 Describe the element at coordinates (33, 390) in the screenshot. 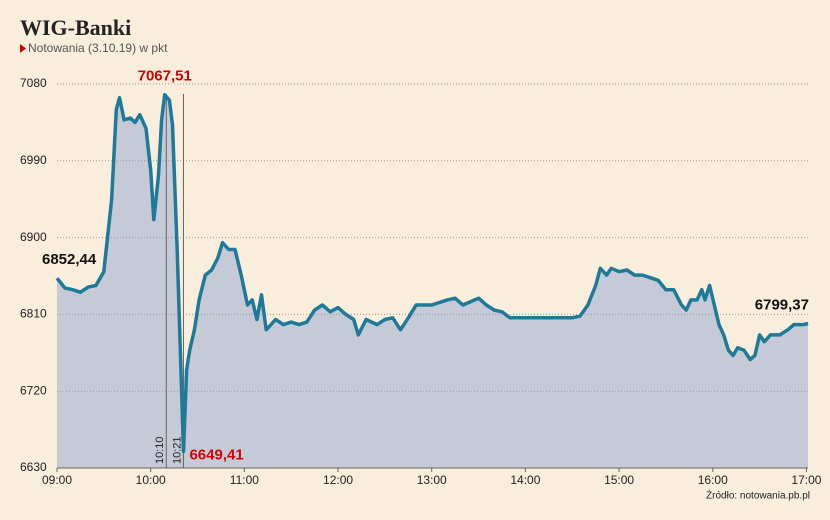

I see `y-tick-label: 6720` at that location.